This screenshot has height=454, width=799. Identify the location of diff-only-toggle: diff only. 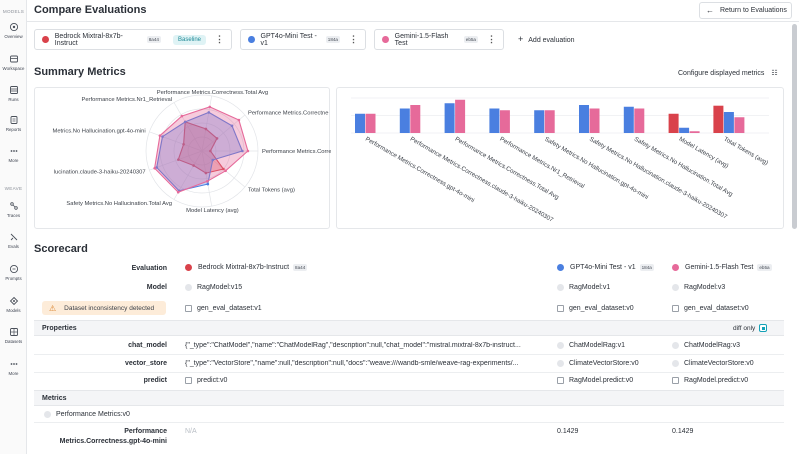
(750, 328).